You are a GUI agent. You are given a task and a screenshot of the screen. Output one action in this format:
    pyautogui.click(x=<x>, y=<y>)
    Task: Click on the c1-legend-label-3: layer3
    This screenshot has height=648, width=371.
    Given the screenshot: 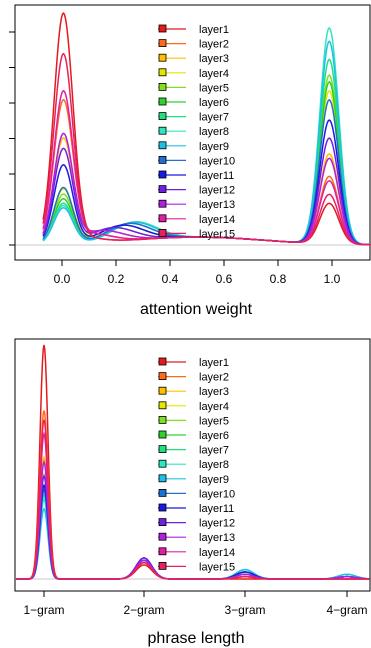 What is the action you would take?
    pyautogui.click(x=214, y=392)
    